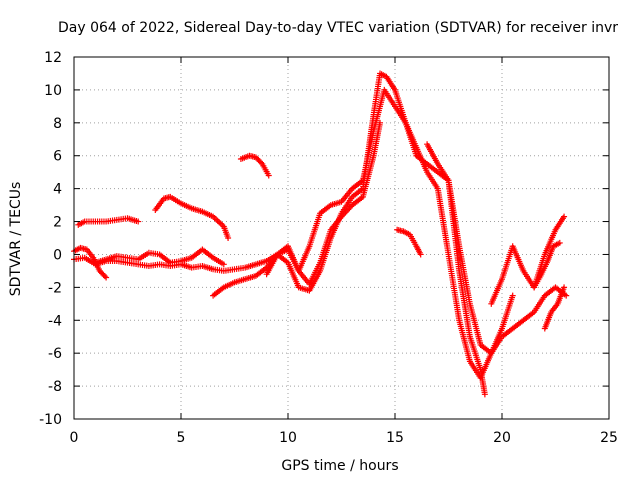 The height and width of the screenshot is (480, 640). Describe the element at coordinates (502, 438) in the screenshot. I see `x-tick-label: 20` at that location.